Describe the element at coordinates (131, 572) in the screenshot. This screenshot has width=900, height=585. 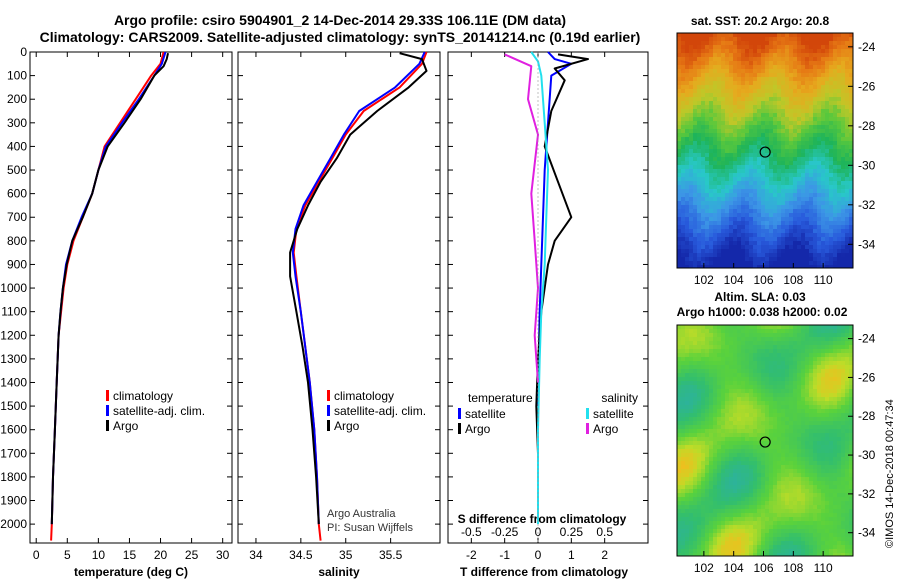
I see `temperature-xlabel: temperature (deg C)` at that location.